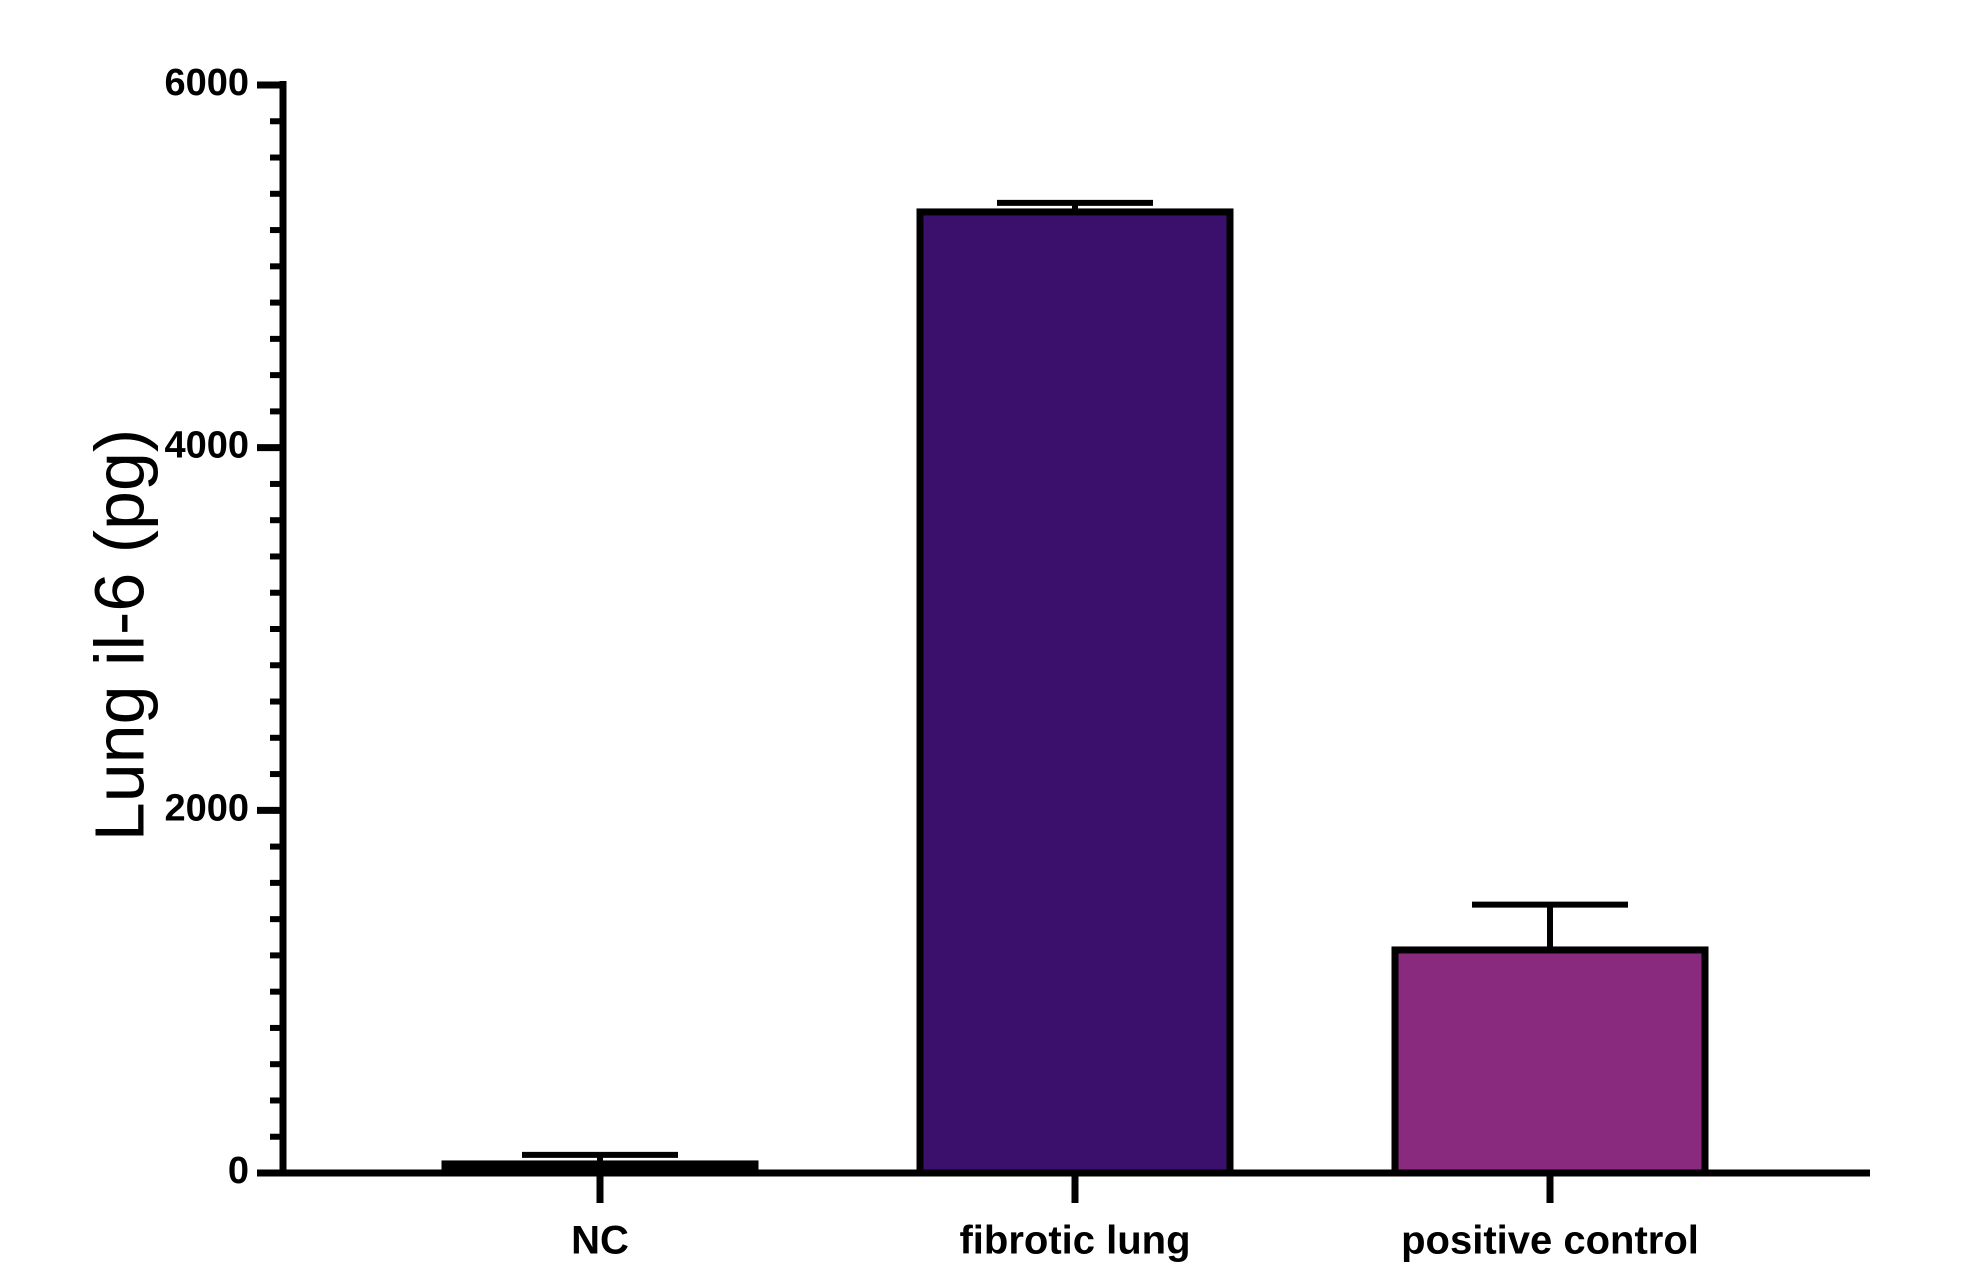  What do you see at coordinates (206, 83) in the screenshot?
I see `y-tick-label: 6000` at bounding box center [206, 83].